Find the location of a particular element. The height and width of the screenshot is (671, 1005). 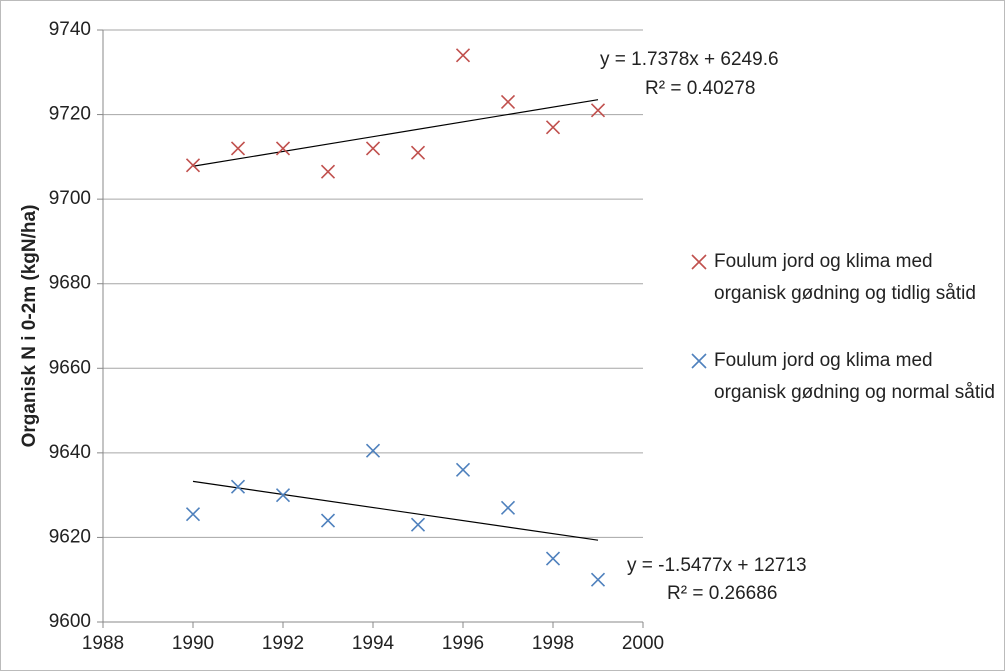

x-tick-label: 1988 is located at coordinates (103, 643).